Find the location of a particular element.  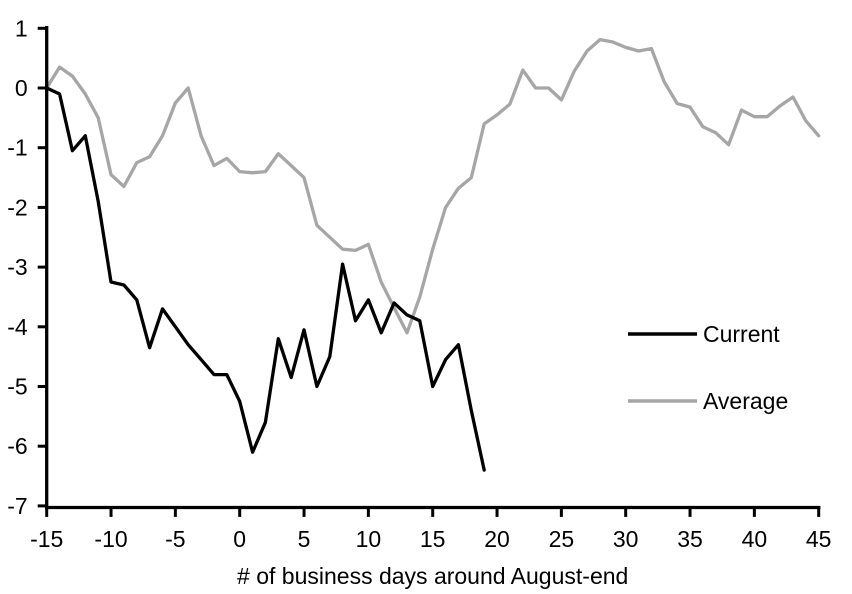

y-tick-label: 0 is located at coordinates (21, 88).